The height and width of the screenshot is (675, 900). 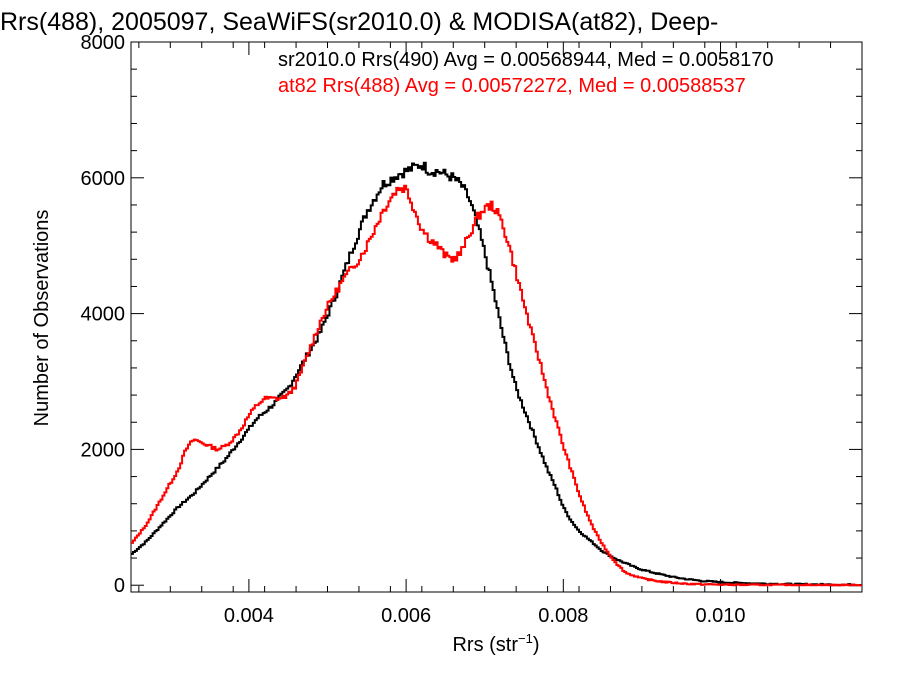 I want to click on y-tick-label: 0, so click(x=119, y=586).